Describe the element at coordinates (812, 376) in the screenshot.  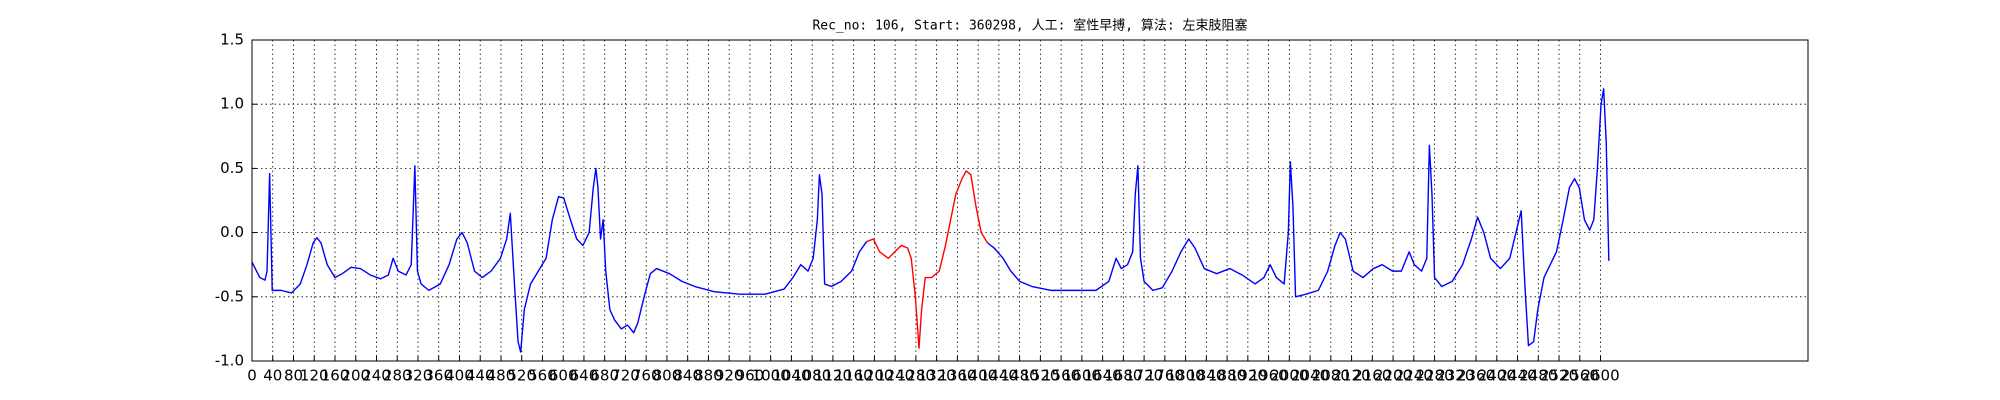
I see `x-tick-label: 1080` at that location.